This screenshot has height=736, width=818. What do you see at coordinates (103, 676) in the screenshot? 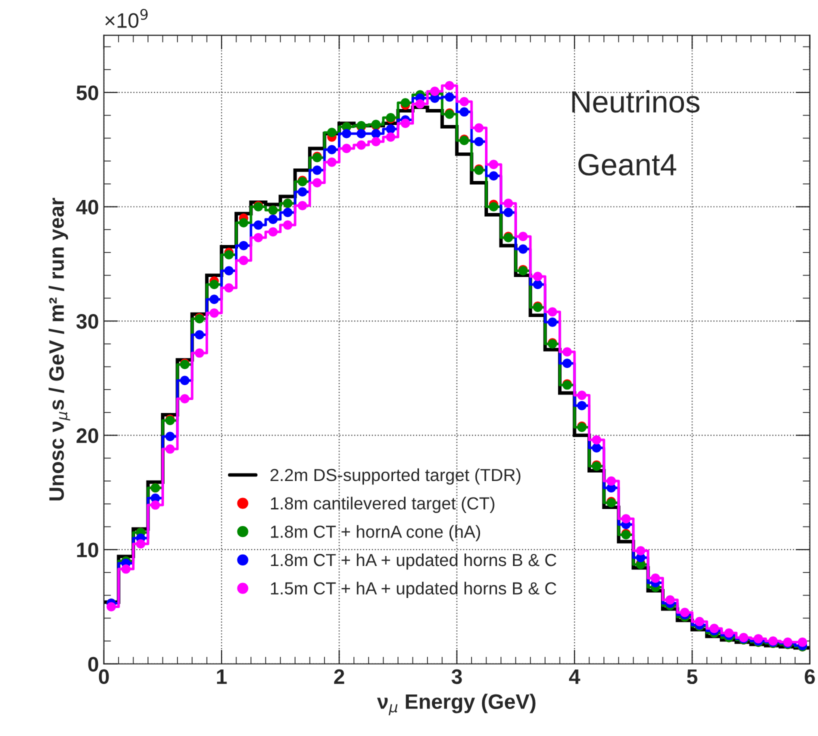
I see `x-tick-label: 0` at bounding box center [103, 676].